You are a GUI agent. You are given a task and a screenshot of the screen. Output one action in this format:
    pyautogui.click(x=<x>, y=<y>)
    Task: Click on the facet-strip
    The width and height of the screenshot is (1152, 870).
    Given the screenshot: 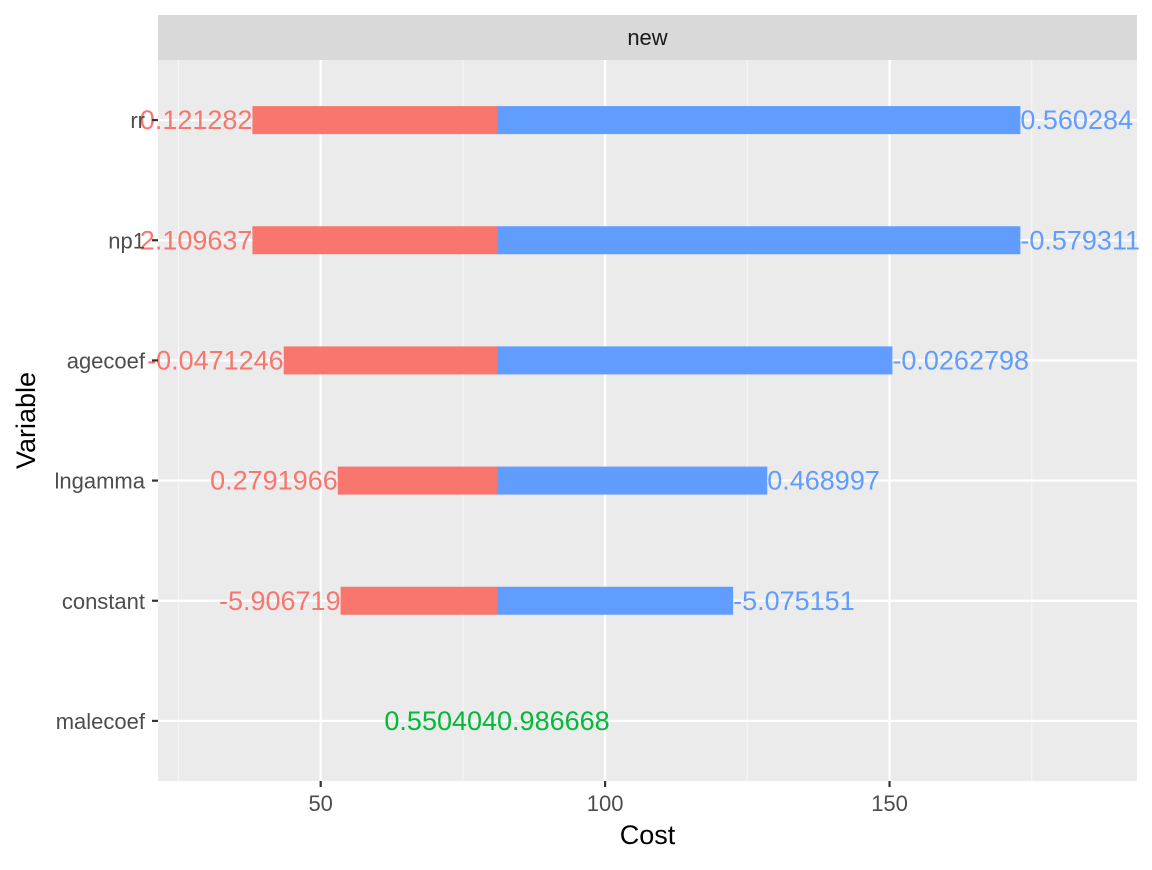 What is the action you would take?
    pyautogui.click(x=647, y=37)
    